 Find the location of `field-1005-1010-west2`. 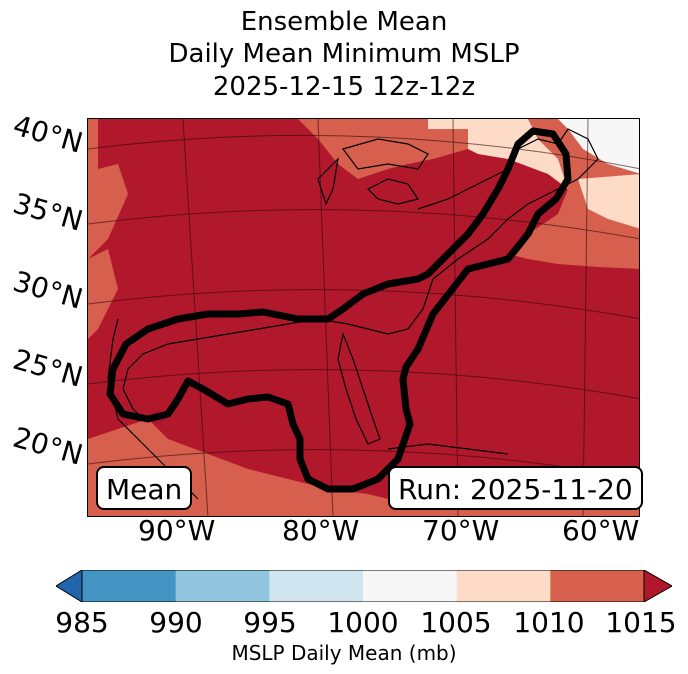

field-1005-1010-west2 is located at coordinates (103, 294).